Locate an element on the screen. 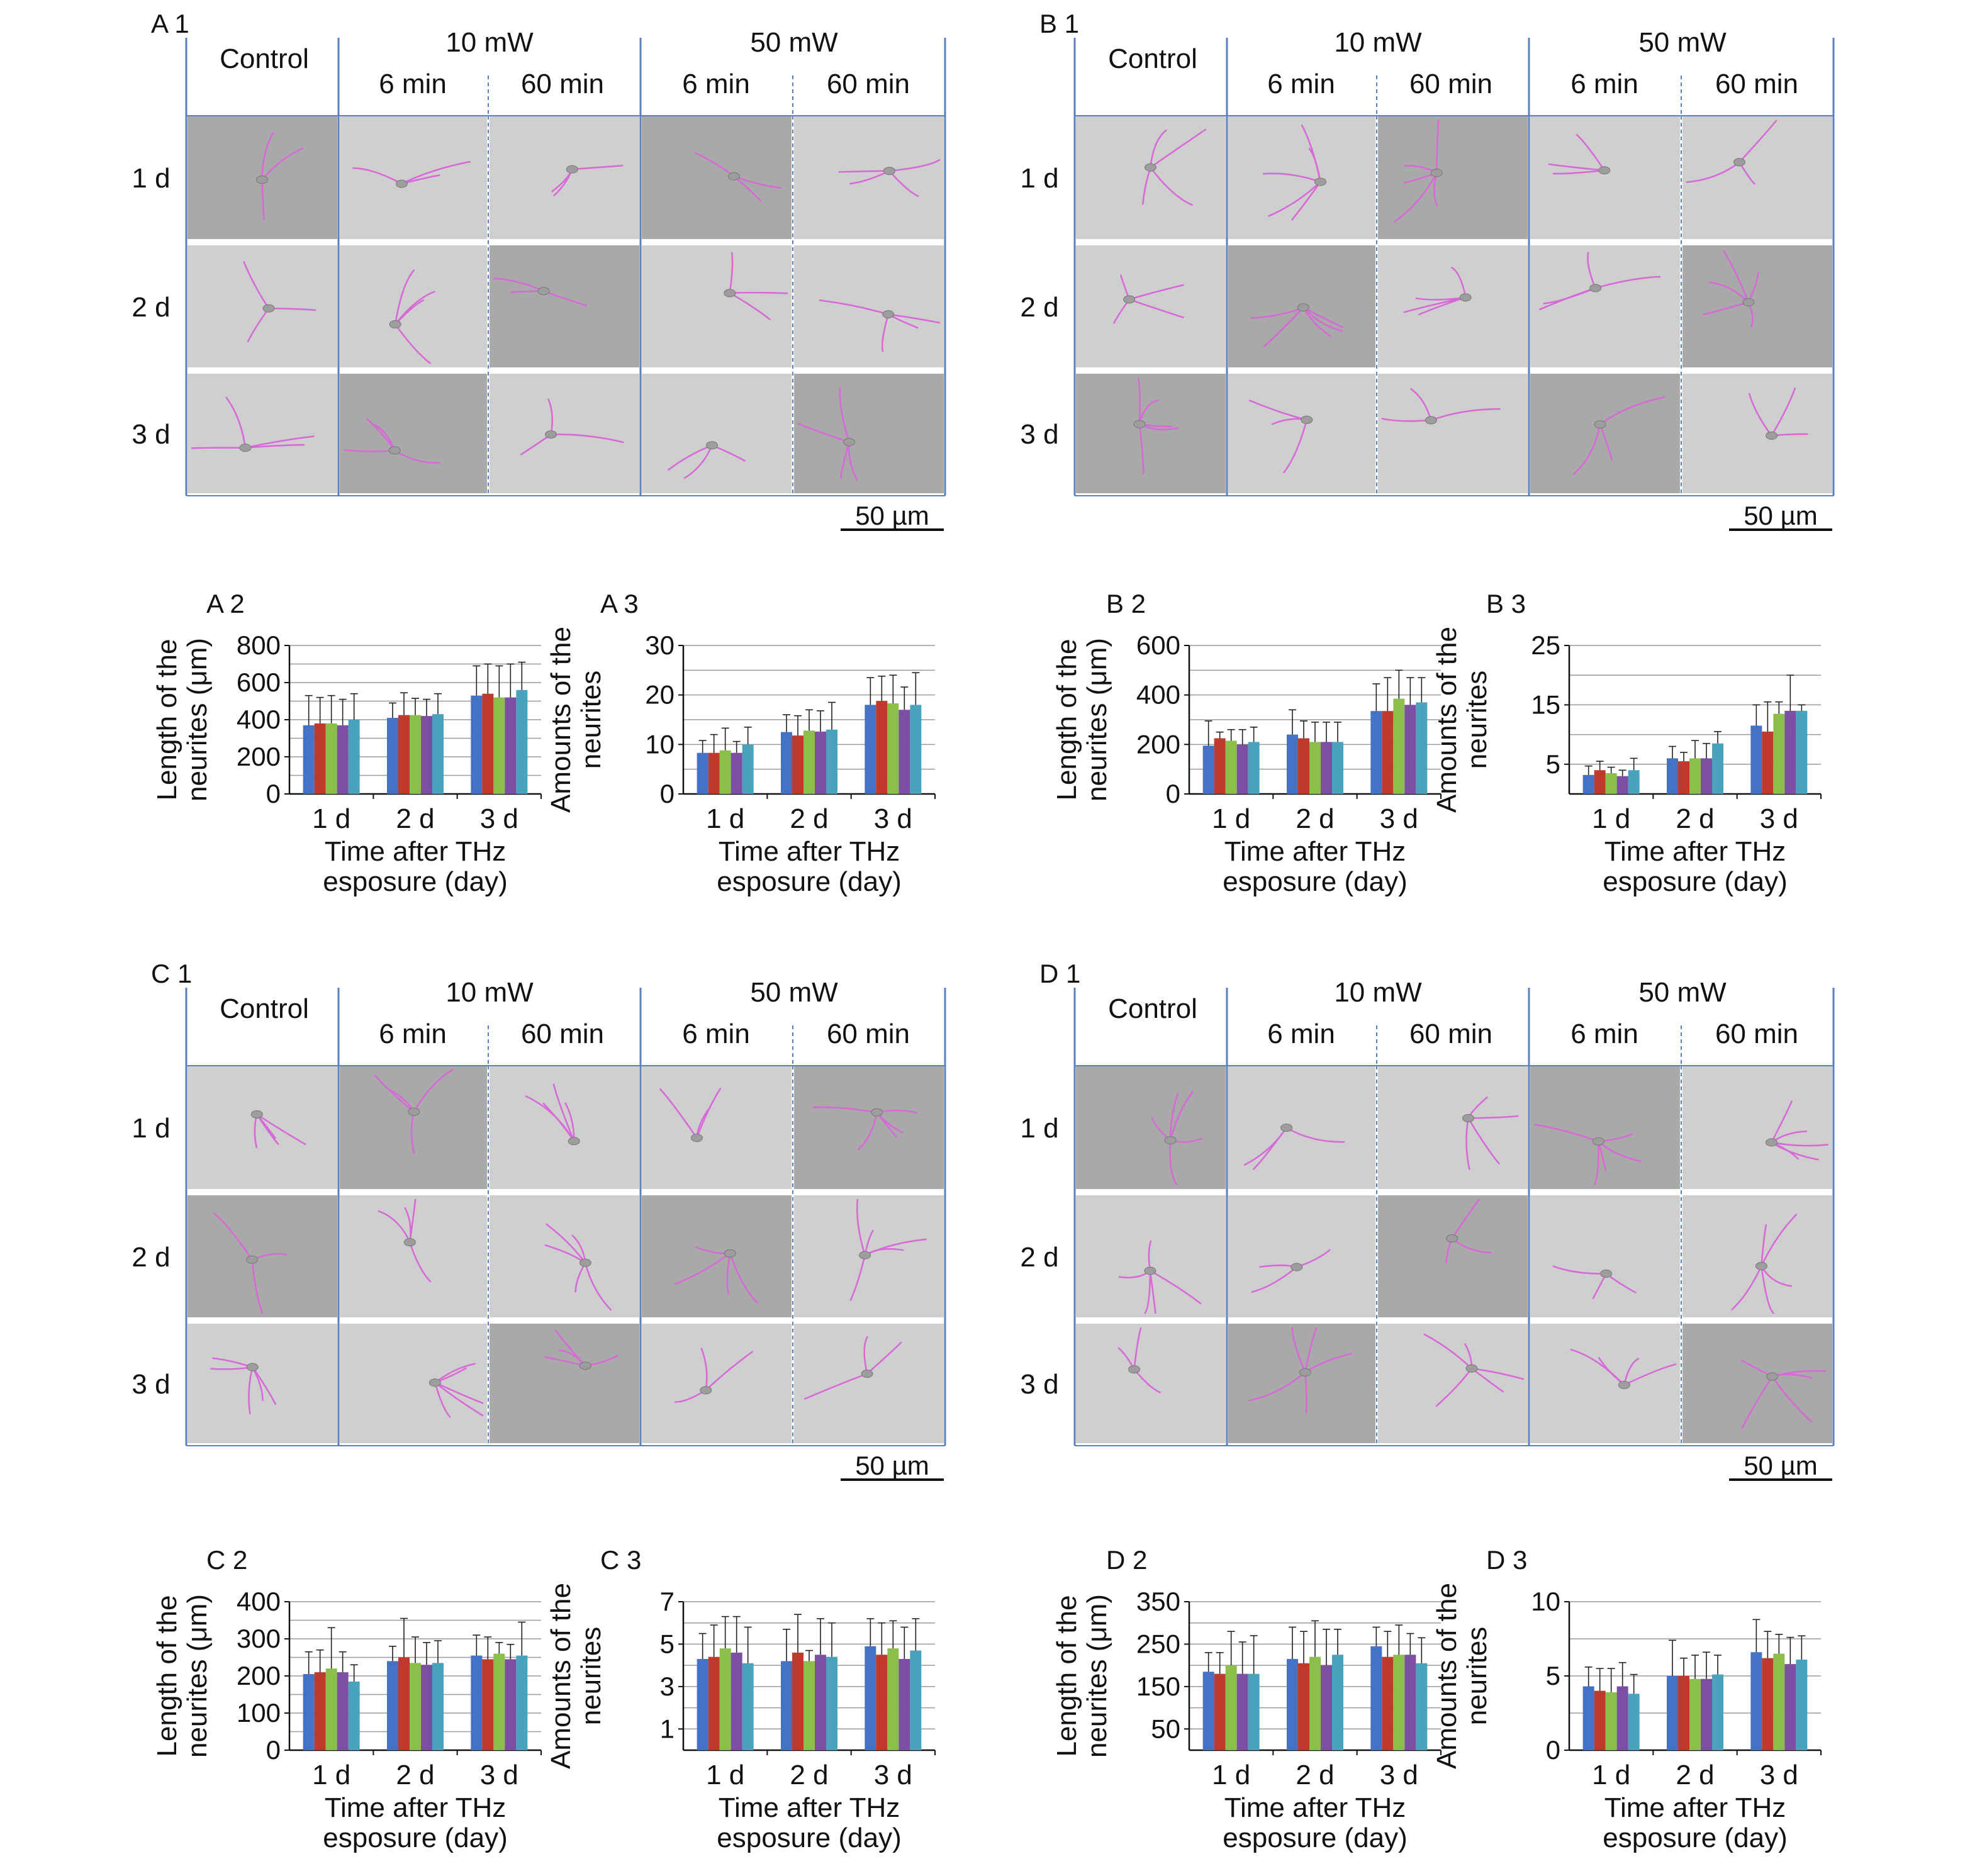  y-axis-label: neurites is located at coordinates (591, 1676).